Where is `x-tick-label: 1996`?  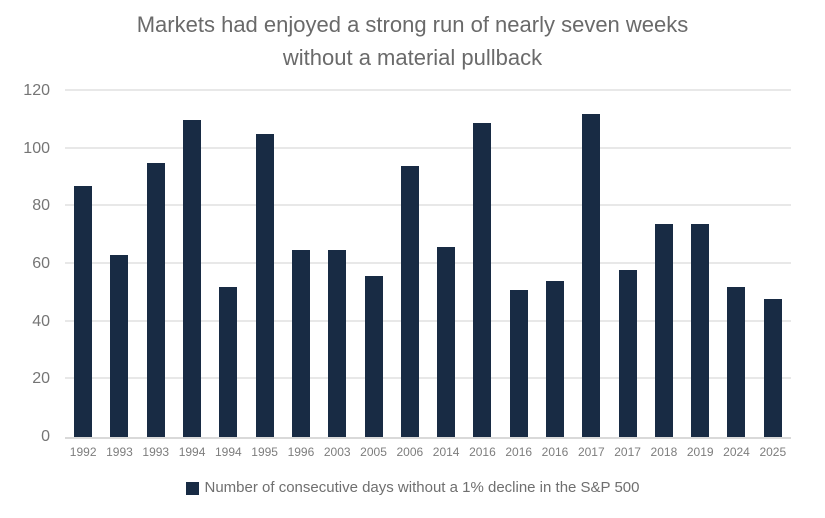
x-tick-label: 1996 is located at coordinates (301, 452).